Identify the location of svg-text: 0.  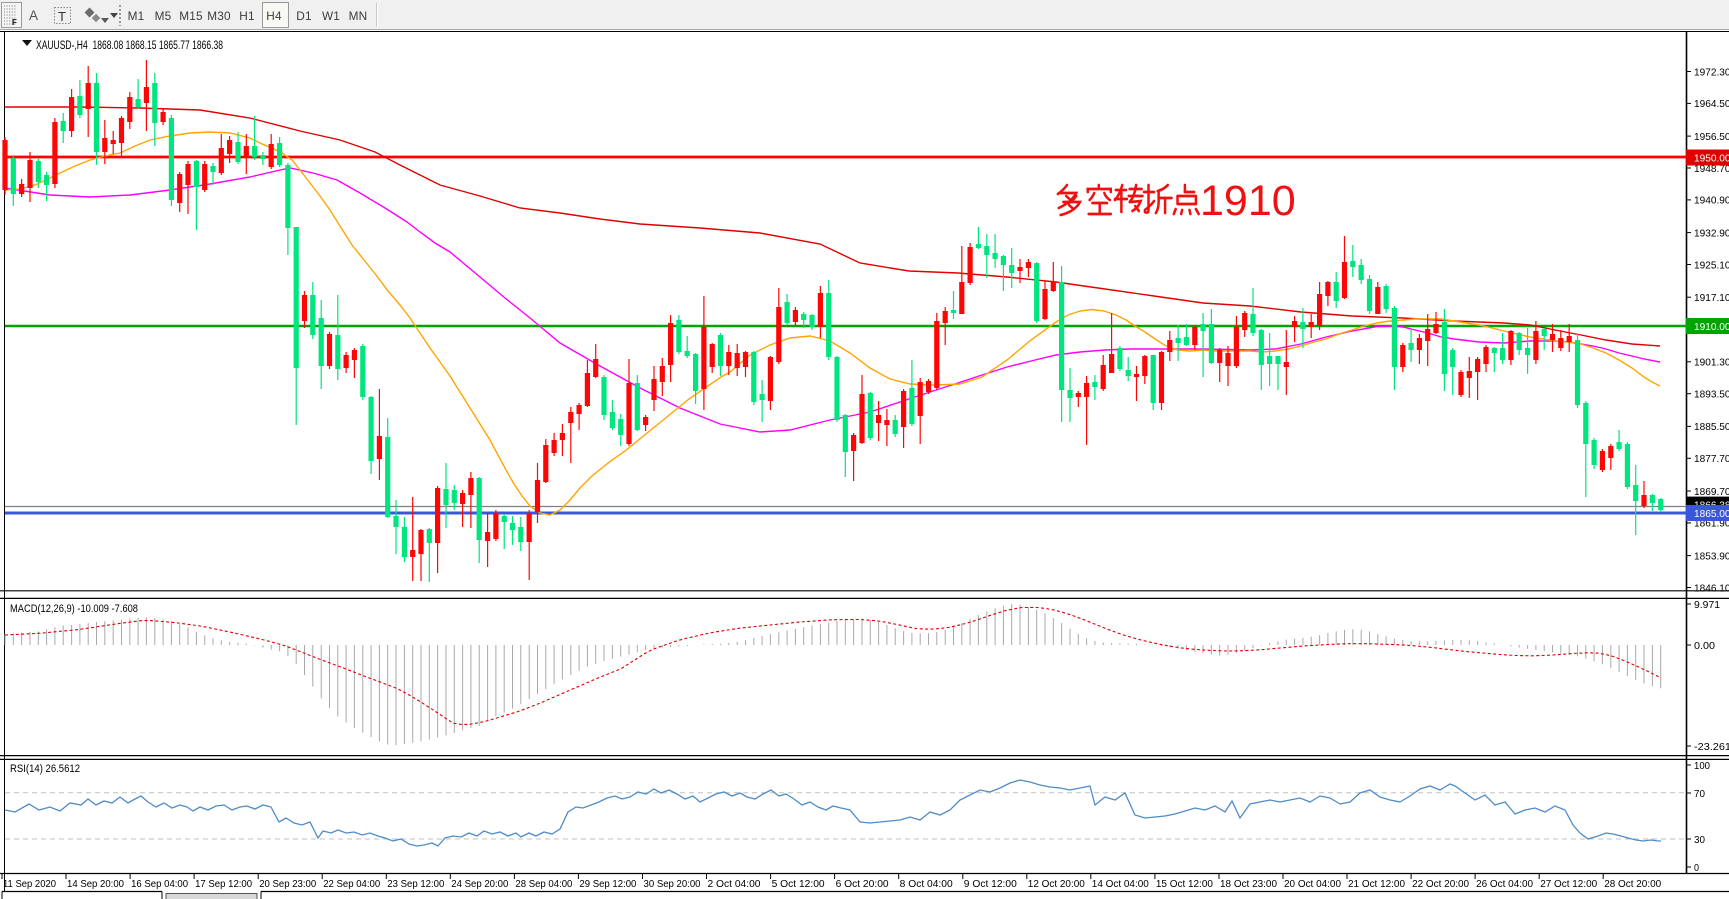
(1696, 868).